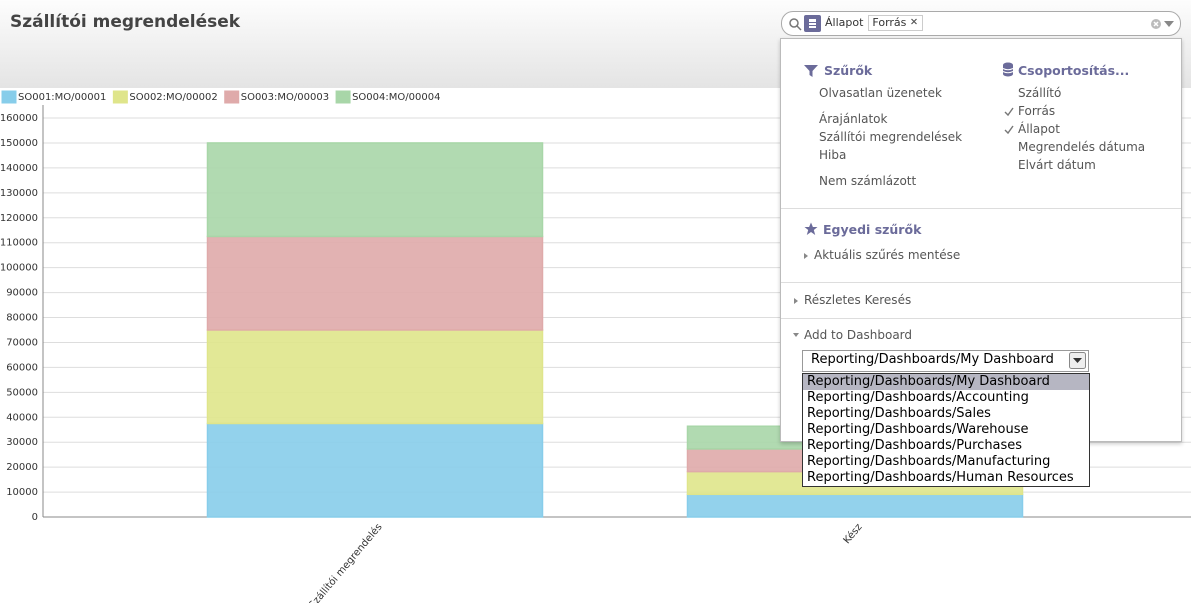 This screenshot has width=1191, height=603. What do you see at coordinates (22, 367) in the screenshot?
I see `y-tick-label: 60000` at bounding box center [22, 367].